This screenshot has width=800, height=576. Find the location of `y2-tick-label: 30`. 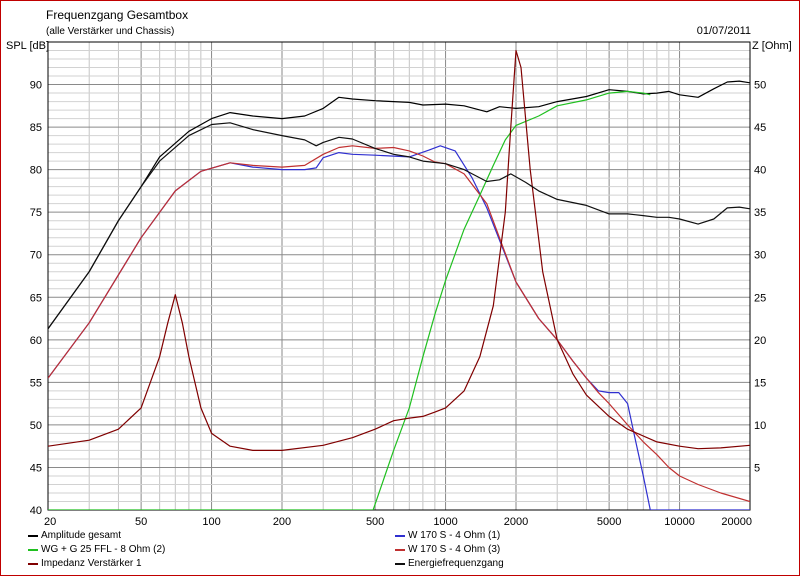

y2-tick-label: 30 is located at coordinates (760, 256).